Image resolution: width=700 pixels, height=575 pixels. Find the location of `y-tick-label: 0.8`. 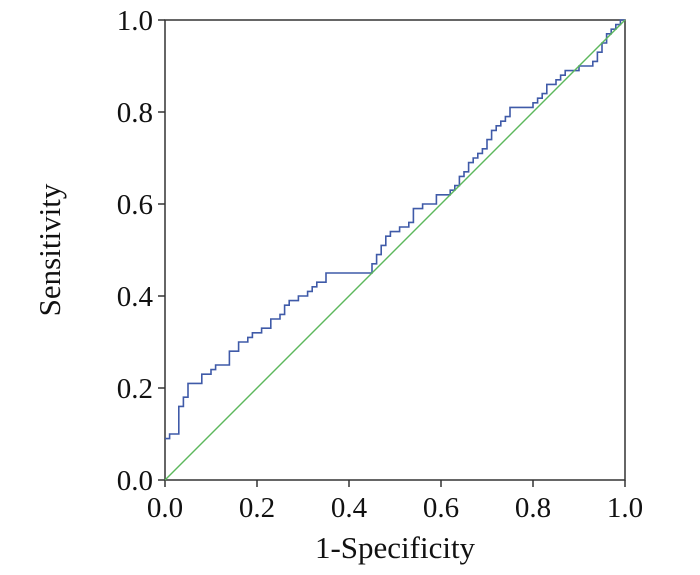

y-tick-label: 0.8 is located at coordinates (135, 113).